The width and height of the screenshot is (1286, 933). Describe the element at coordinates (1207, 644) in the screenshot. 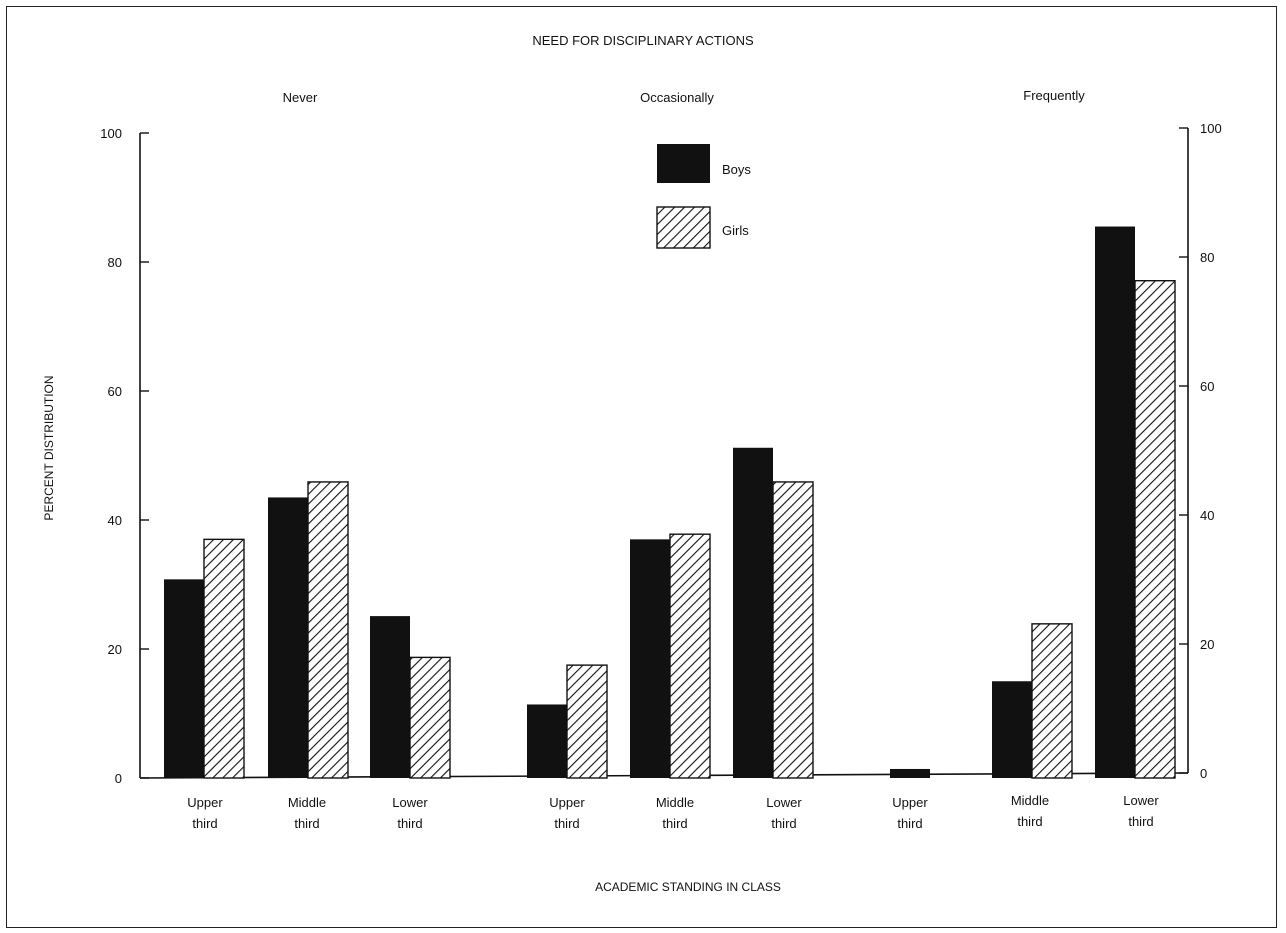

I see `y-tick-label-right: 20` at that location.